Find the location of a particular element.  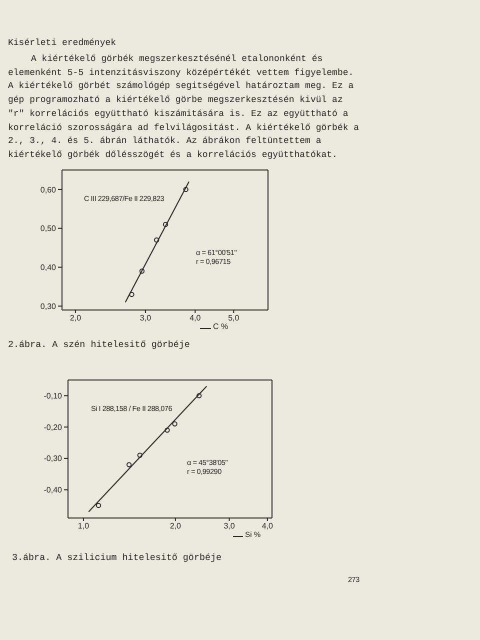

text: 3.ábra. A szilicium hitelesitő görbéje is located at coordinates (117, 557).